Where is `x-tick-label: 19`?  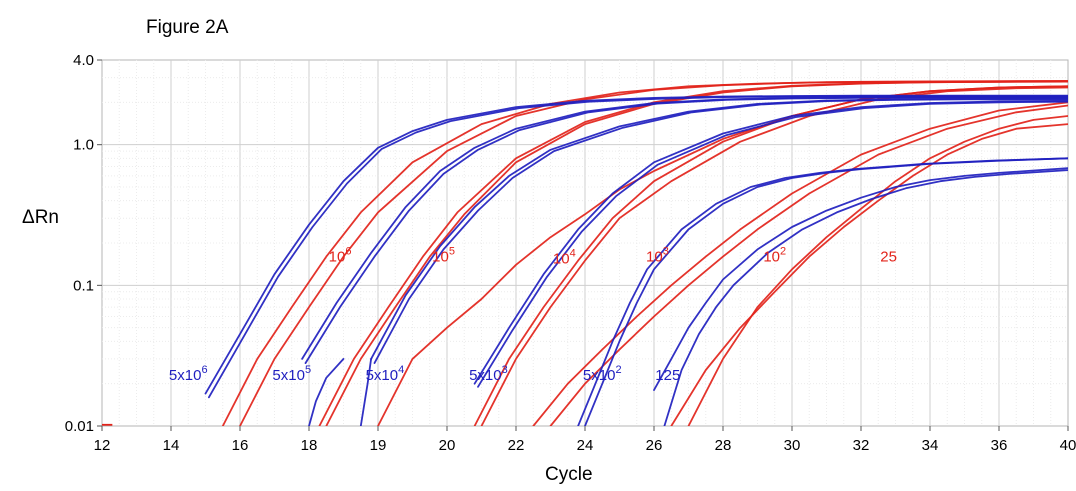 x-tick-label: 19 is located at coordinates (378, 445).